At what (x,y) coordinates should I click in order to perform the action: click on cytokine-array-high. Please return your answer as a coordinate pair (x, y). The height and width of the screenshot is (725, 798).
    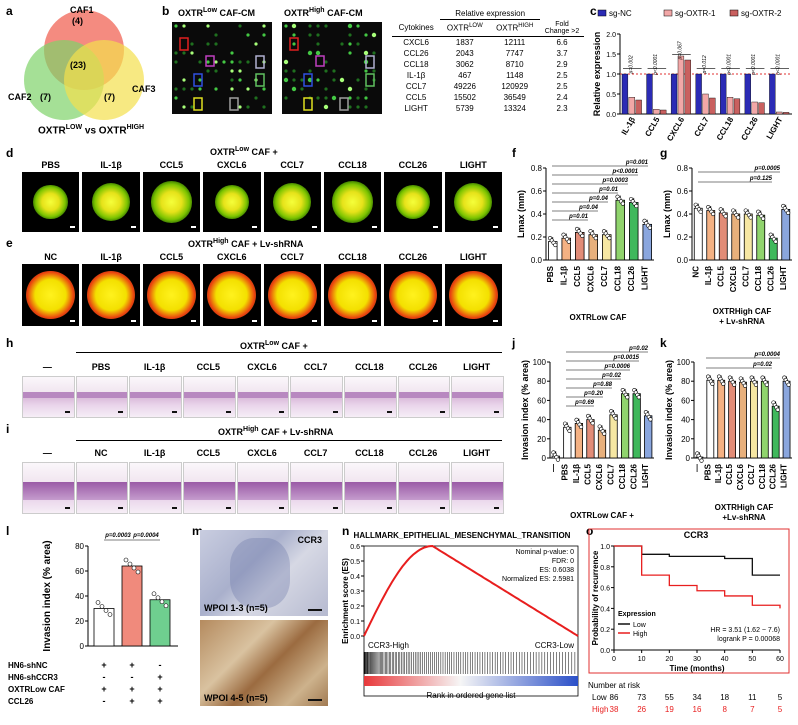
    Looking at the image, I should click on (332, 68).